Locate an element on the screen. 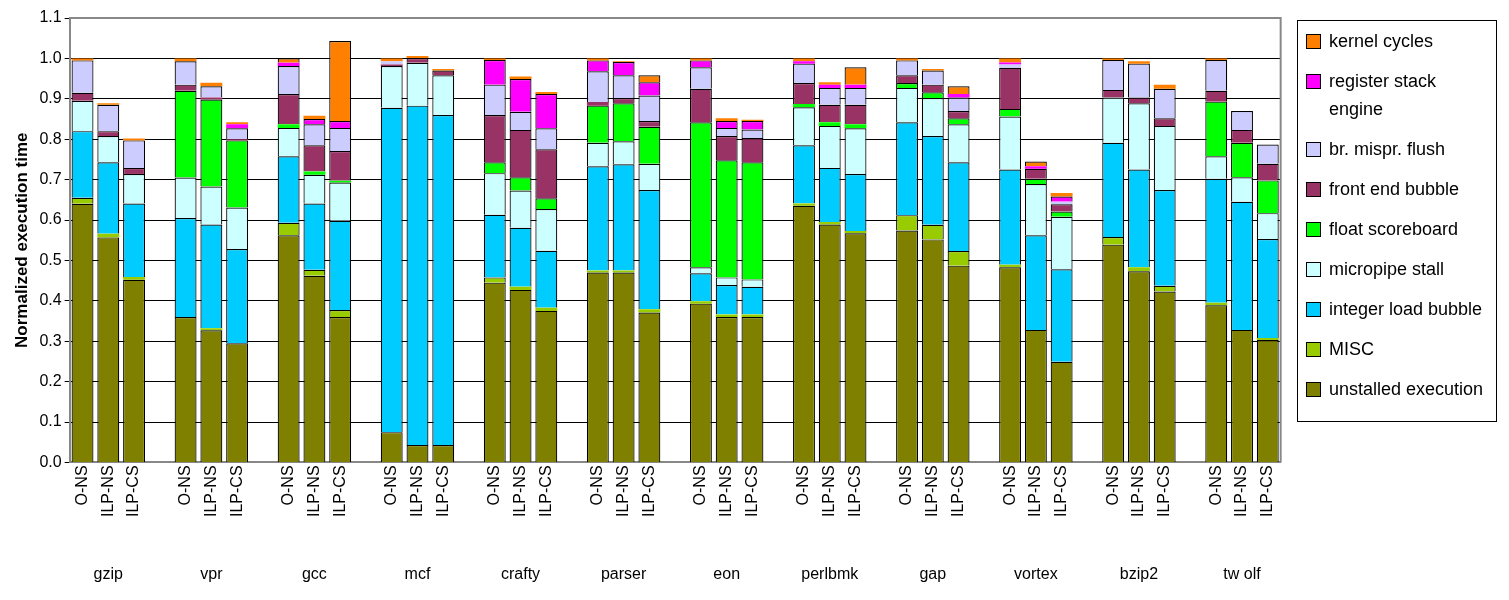 This screenshot has width=1509, height=600. y-tick-label: 0.9 is located at coordinates (50, 98).